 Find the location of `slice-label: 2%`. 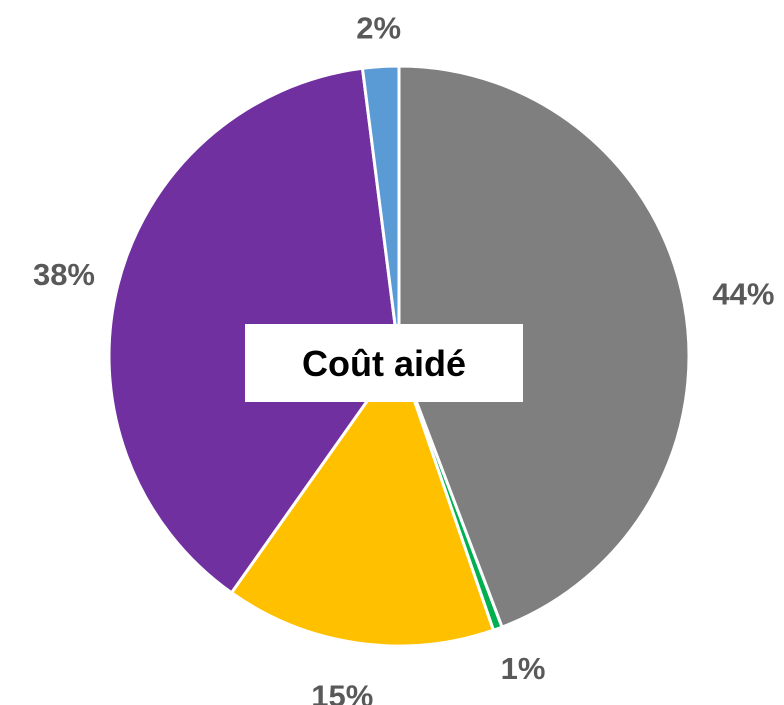

slice-label: 2% is located at coordinates (378, 28).